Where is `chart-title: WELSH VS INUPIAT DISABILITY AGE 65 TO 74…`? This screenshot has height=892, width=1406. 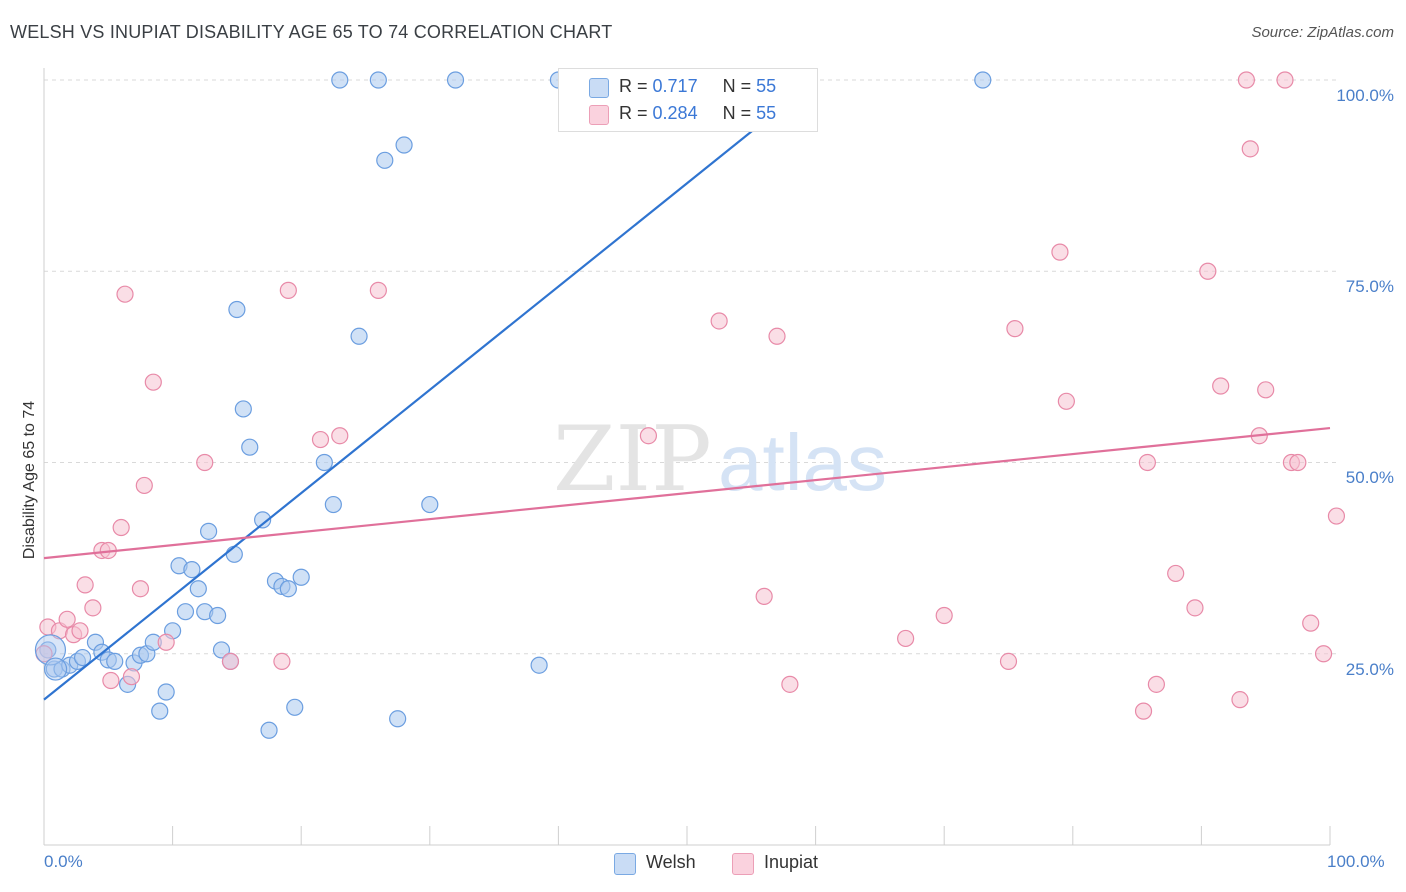 chart-title: WELSH VS INUPIAT DISABILITY AGE 65 TO 74… is located at coordinates (311, 32).